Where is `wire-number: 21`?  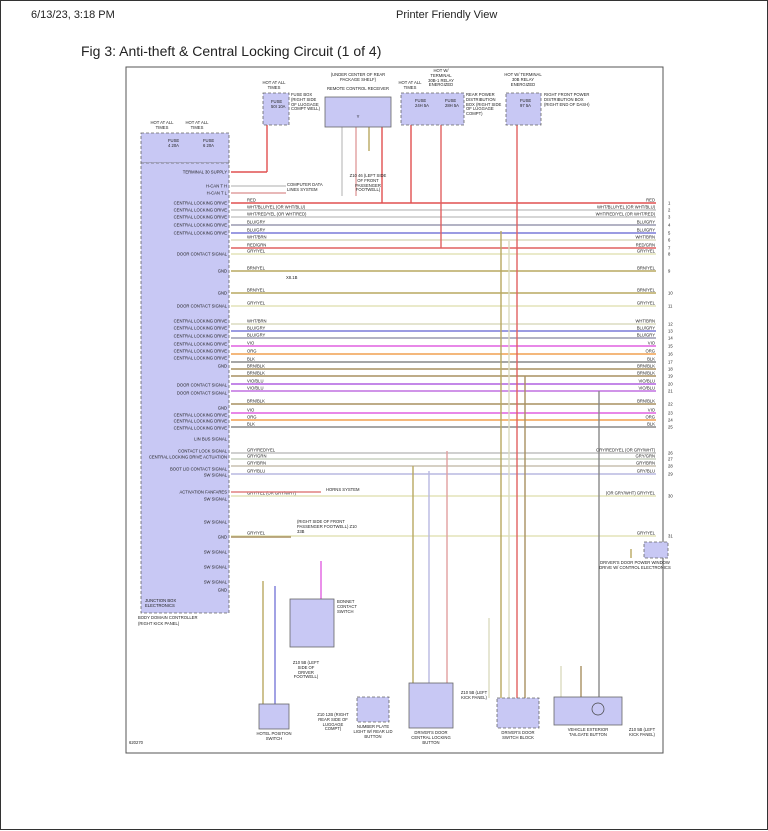
wire-number: 21 is located at coordinates (670, 391).